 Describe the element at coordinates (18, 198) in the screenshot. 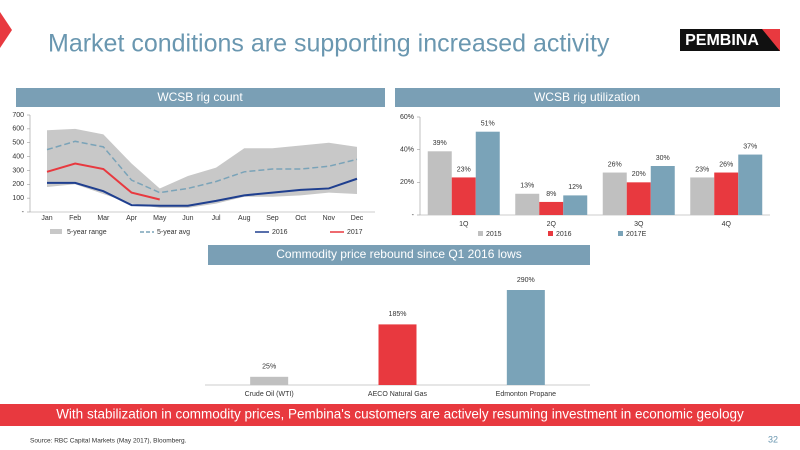

I see `y-tick-label: 100` at that location.